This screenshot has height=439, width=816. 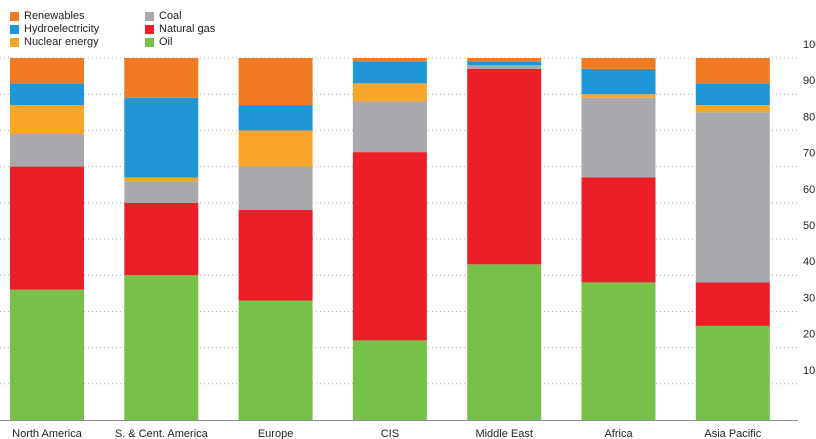 I want to click on y-tick-label: 30, so click(x=809, y=298).